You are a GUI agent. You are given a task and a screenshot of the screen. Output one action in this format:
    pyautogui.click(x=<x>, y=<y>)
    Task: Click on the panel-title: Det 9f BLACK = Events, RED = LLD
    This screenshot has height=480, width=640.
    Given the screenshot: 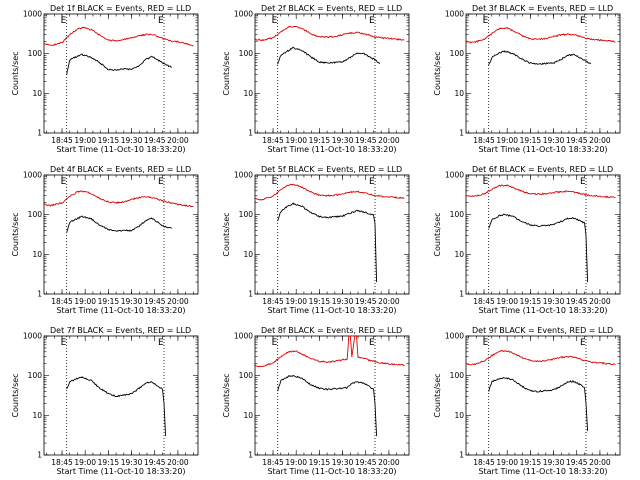 What is the action you would take?
    pyautogui.click(x=542, y=330)
    